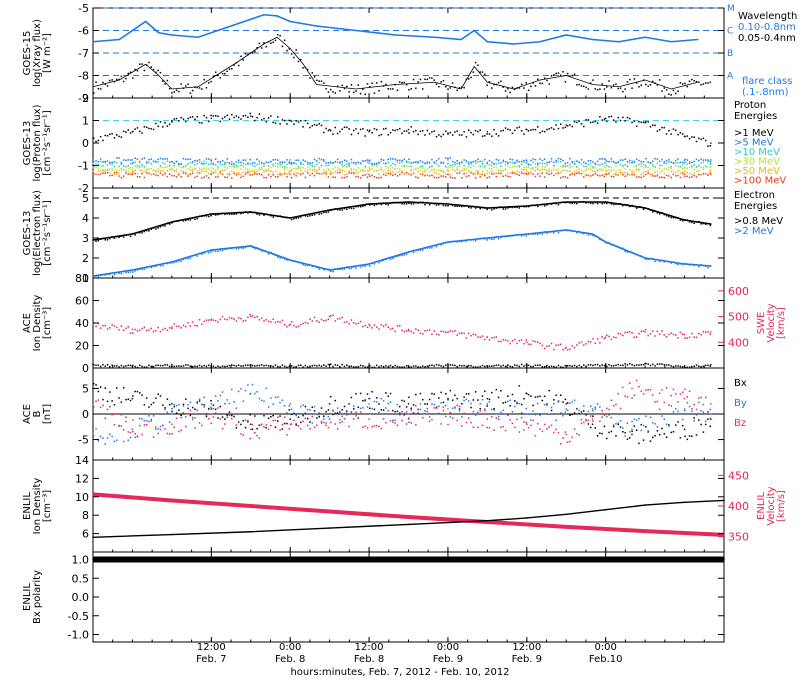 This screenshot has height=680, width=800. Describe the element at coordinates (605, 647) in the screenshot. I see `x-tick-time: 0:00` at that location.